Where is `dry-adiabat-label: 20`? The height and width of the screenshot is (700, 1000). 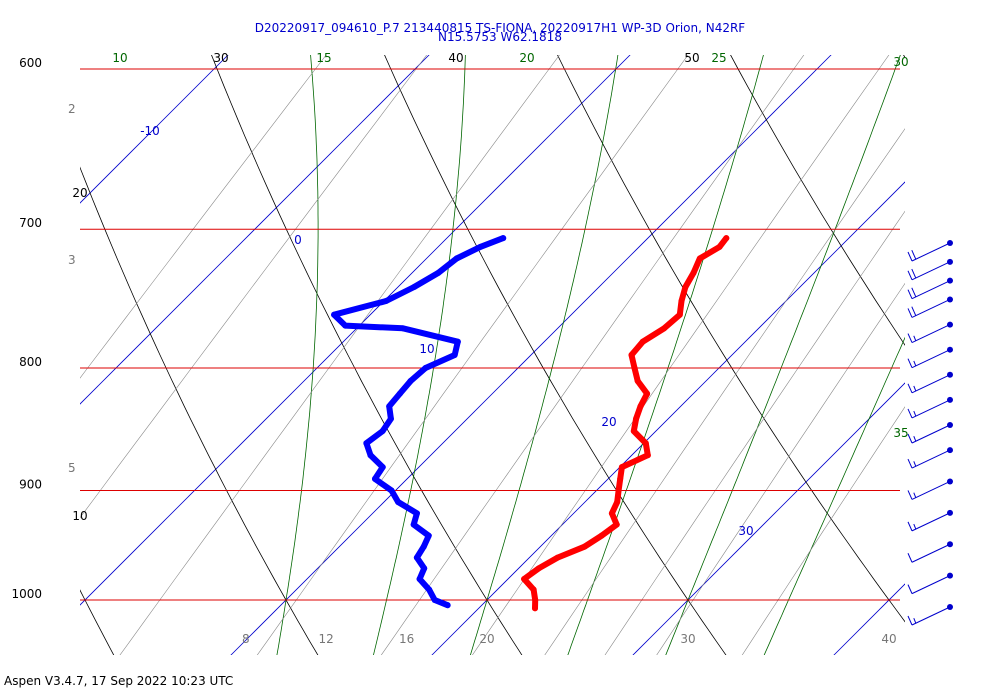 dry-adiabat-label: 20 is located at coordinates (79, 193).